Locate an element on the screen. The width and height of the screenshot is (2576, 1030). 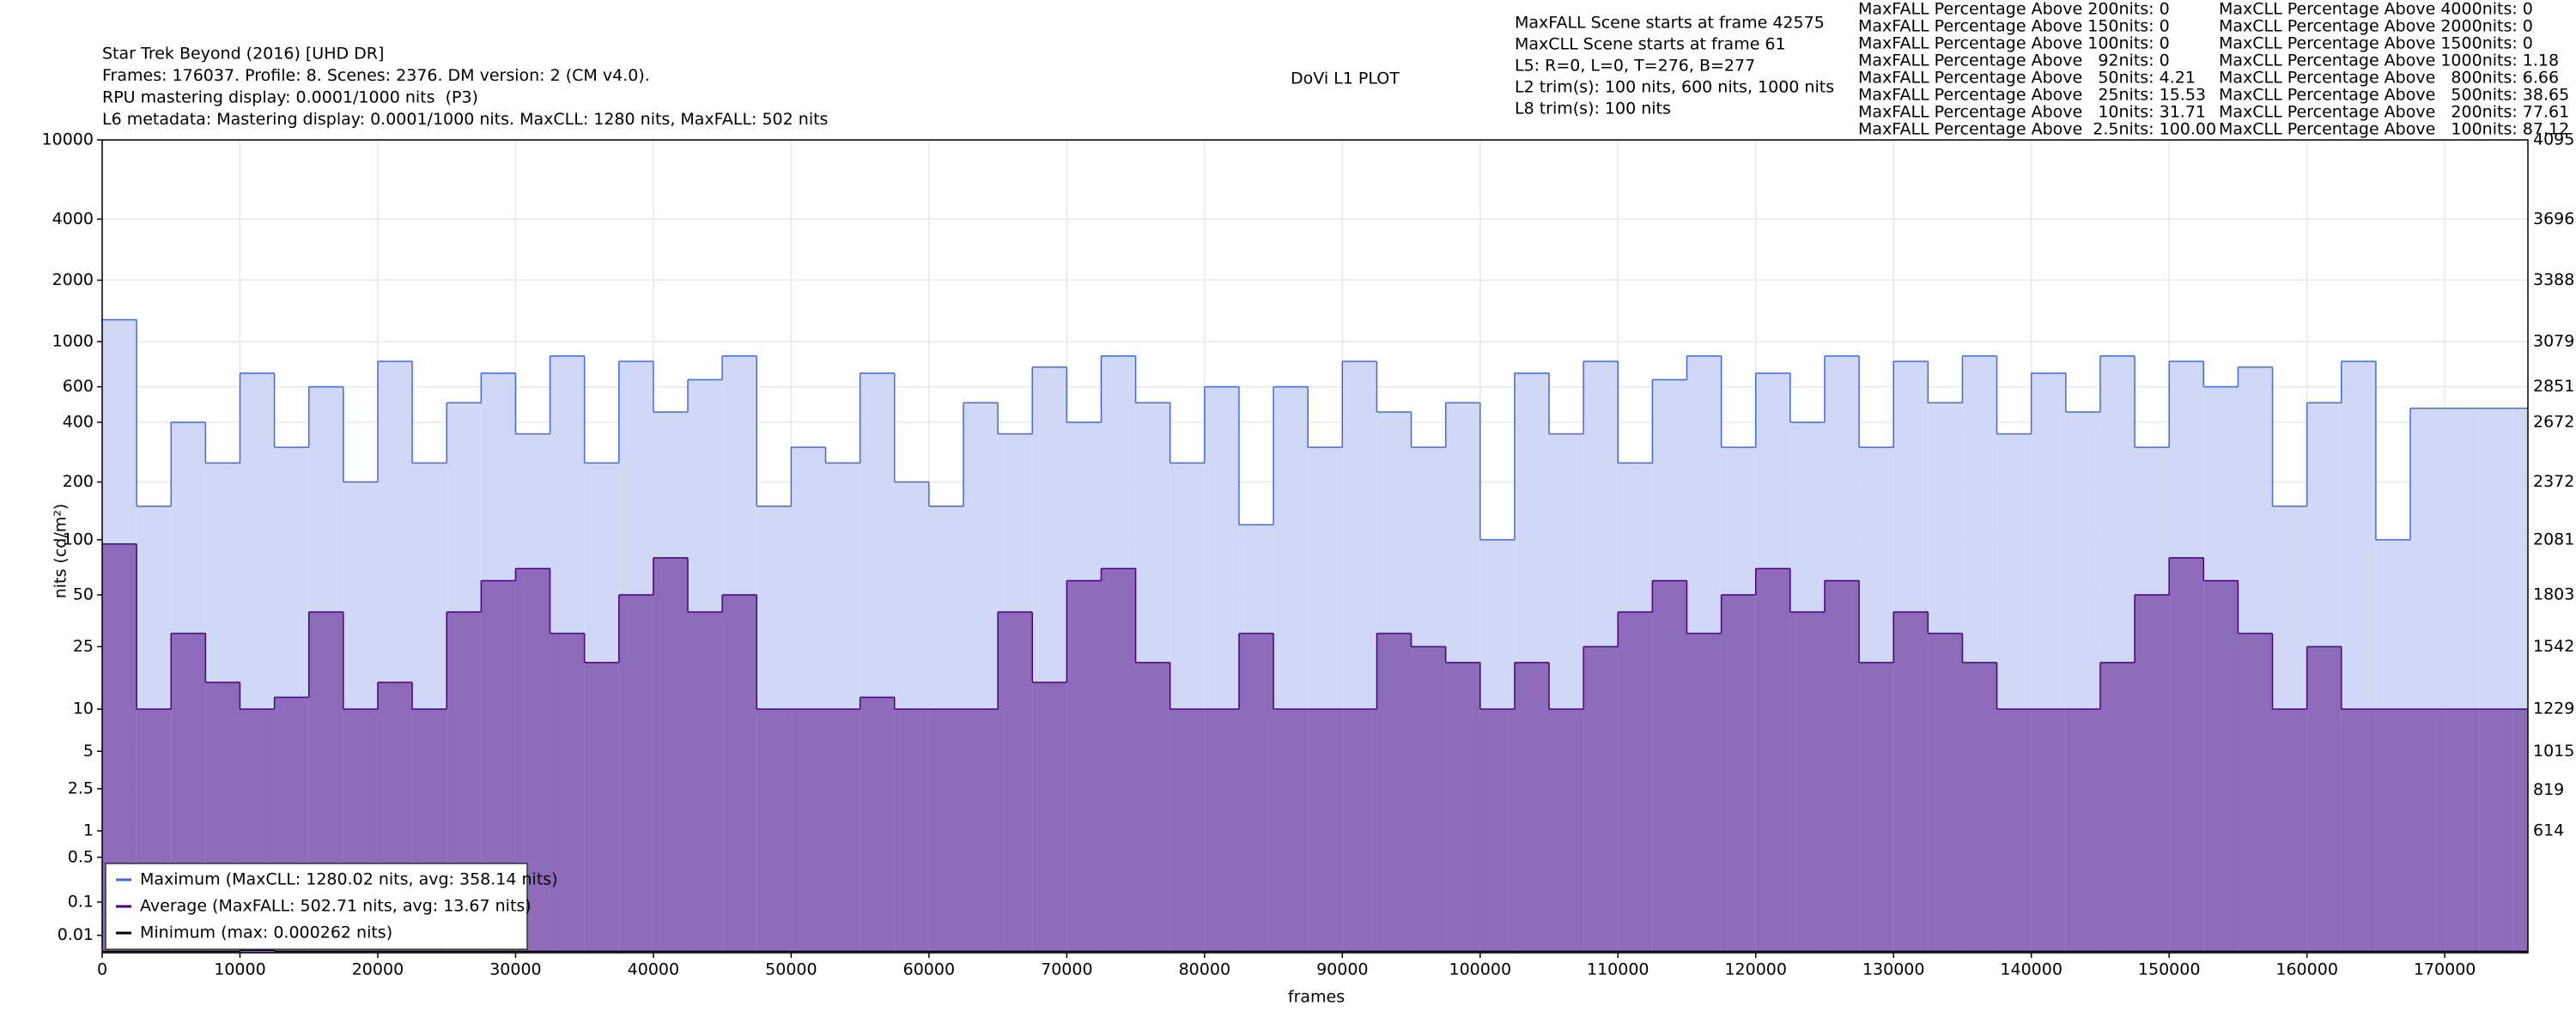
info-line: MaxFALL Scene starts at frame 42575 is located at coordinates (1670, 23).